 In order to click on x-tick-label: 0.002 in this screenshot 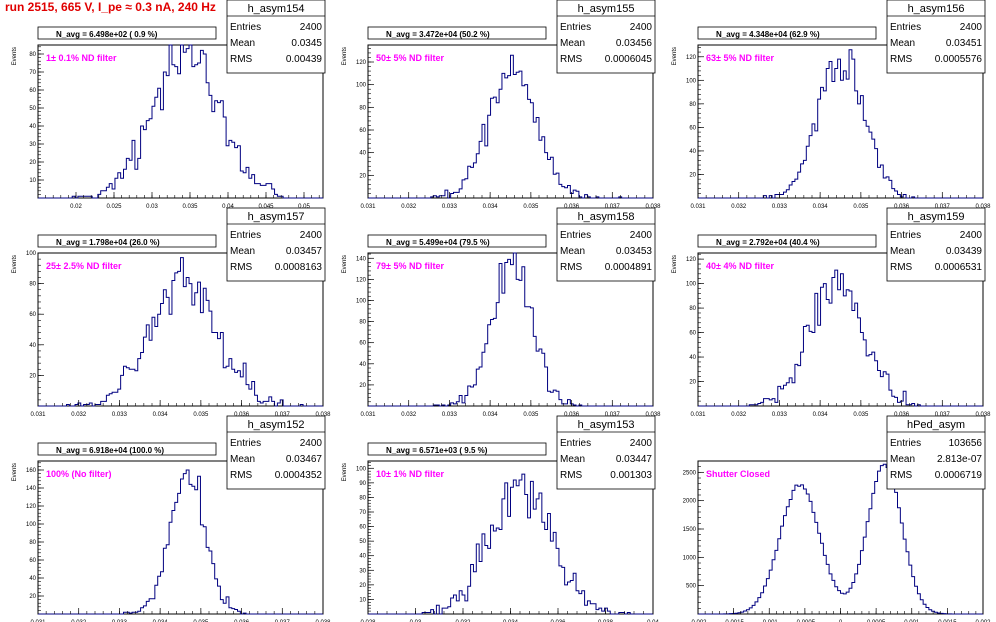, I will do `click(983, 621)`.